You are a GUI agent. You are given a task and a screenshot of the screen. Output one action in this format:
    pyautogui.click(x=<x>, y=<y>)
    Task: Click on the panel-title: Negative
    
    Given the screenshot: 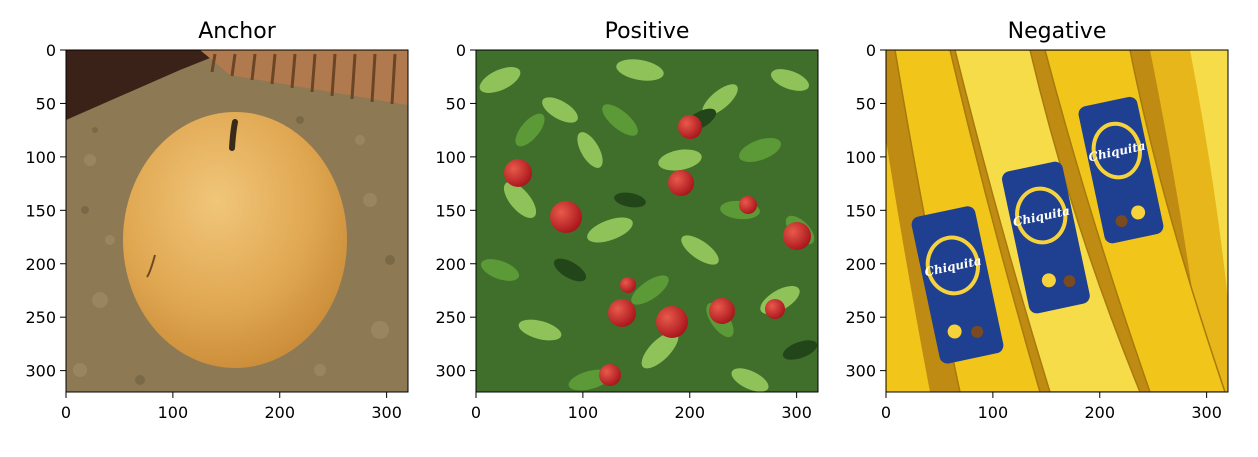 What is the action you would take?
    pyautogui.click(x=1057, y=31)
    